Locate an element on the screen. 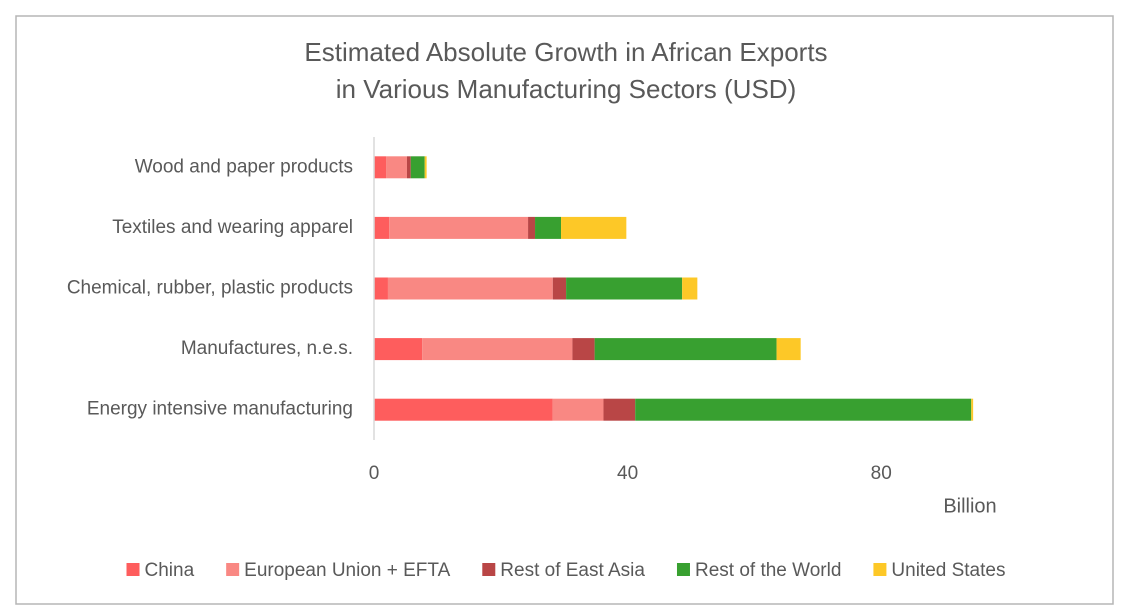 This screenshot has width=1136, height=614. y-tick-label: Energy intensive manufacturing is located at coordinates (220, 409).